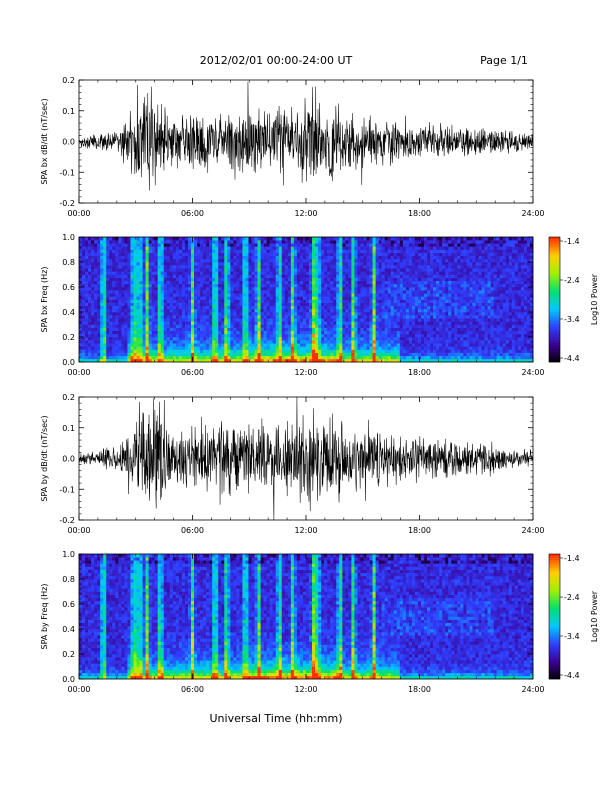  I want to click on x-tick-label: 18:00, so click(419, 213).